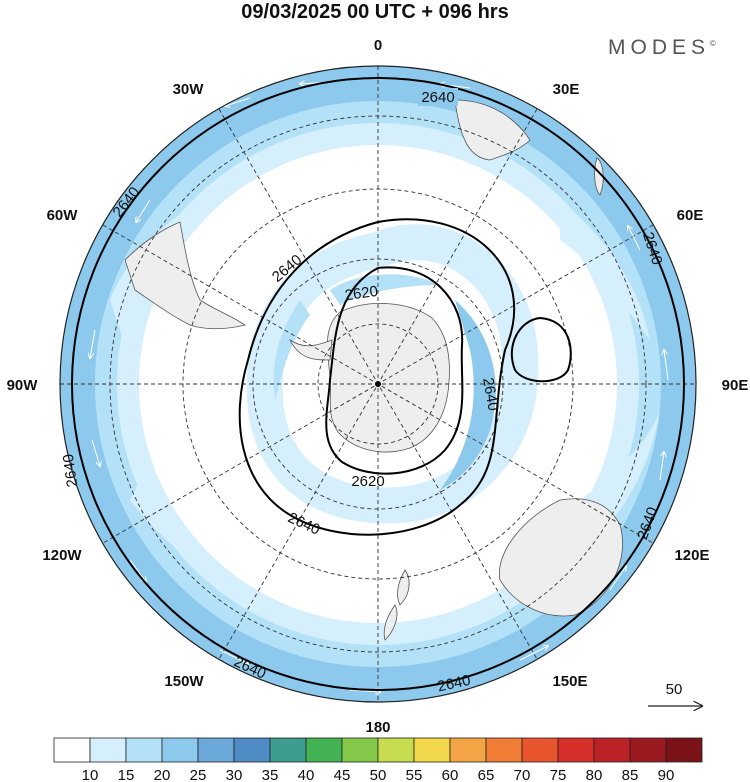  What do you see at coordinates (541, 349) in the screenshot?
I see `contour-closed-low` at bounding box center [541, 349].